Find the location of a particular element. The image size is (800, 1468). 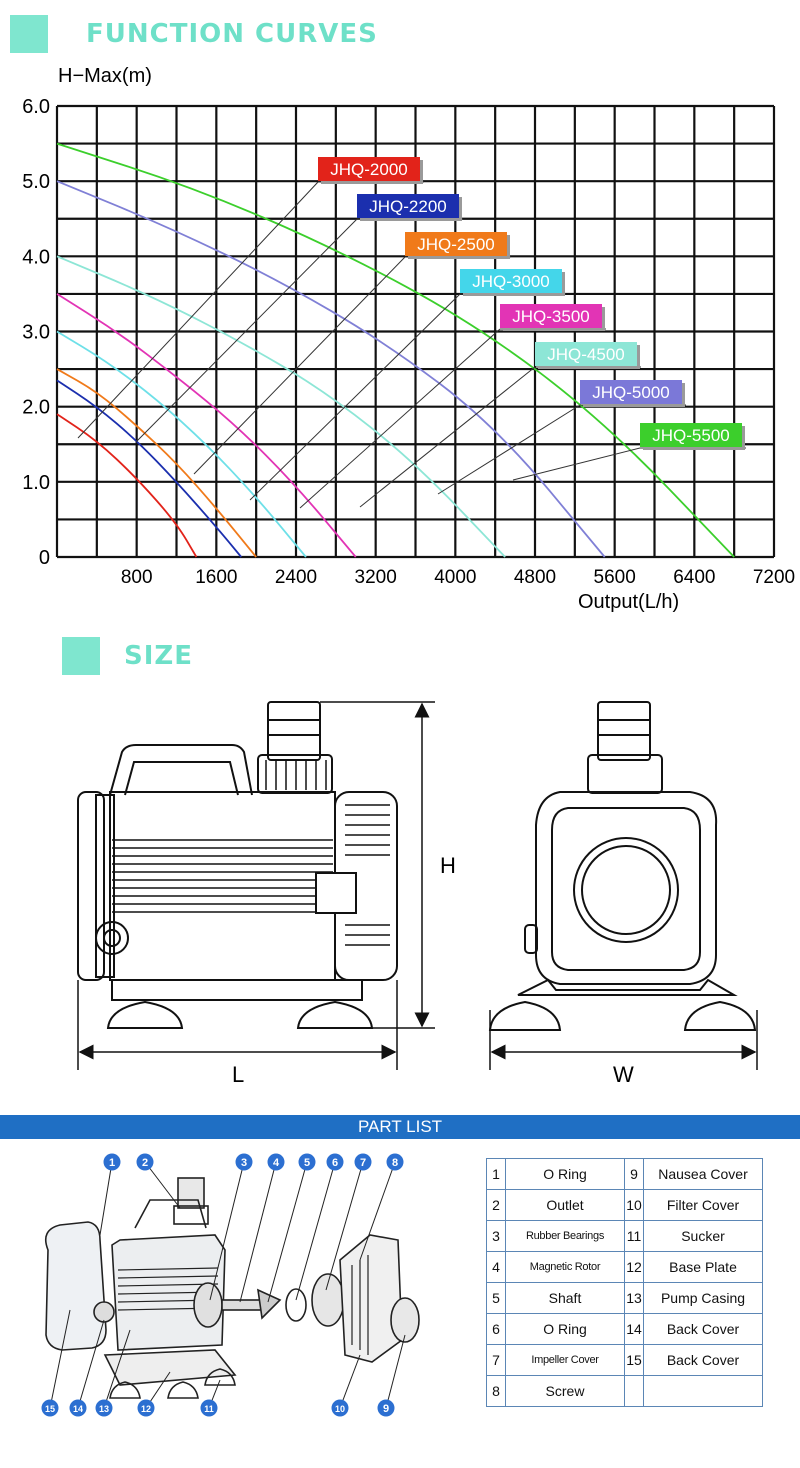

dimension-lines-side is located at coordinates (256, 885).